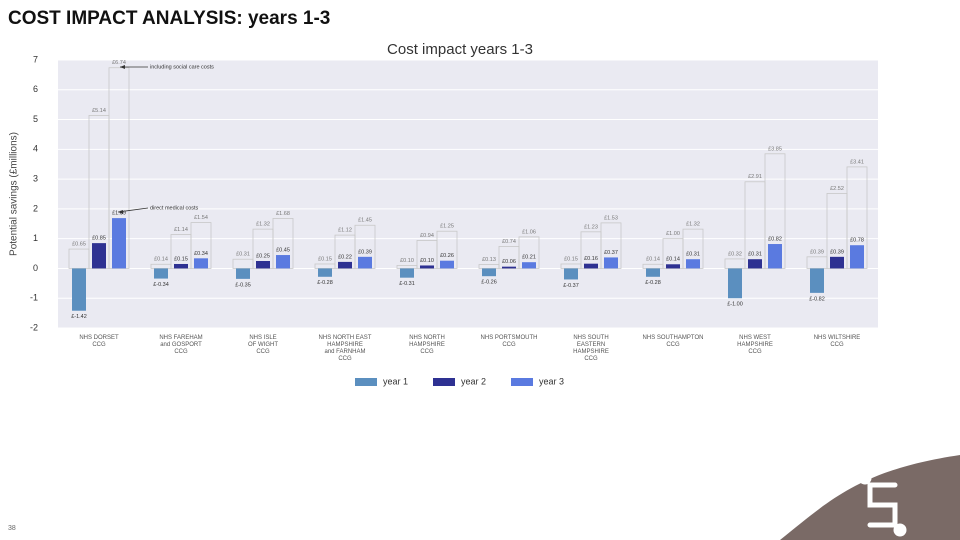  What do you see at coordinates (460, 49) in the screenshot?
I see `chart-title: Cost impact years 1-3` at bounding box center [460, 49].